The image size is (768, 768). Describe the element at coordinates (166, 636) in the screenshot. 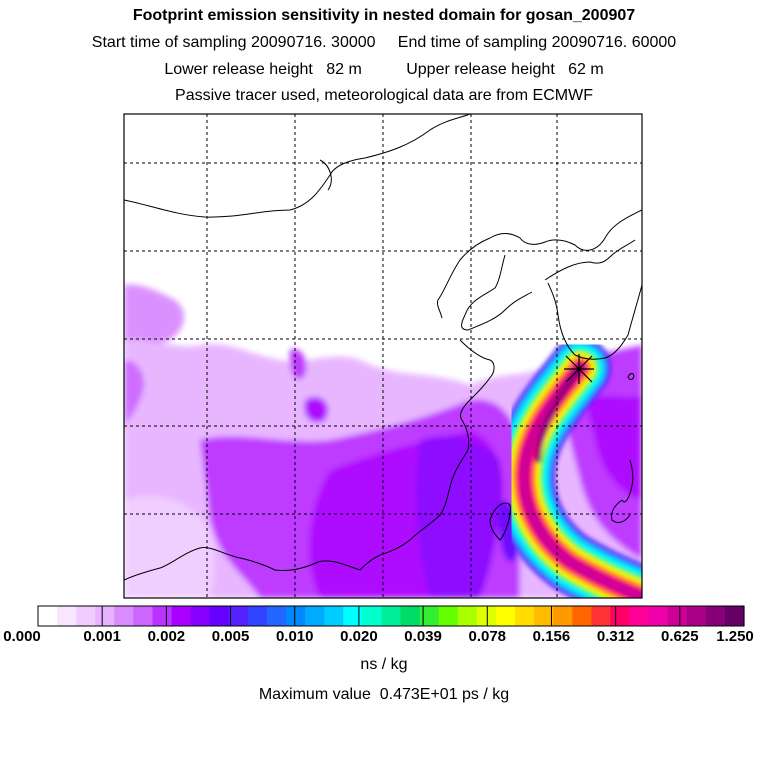

I see `colorbar-label: 0.002` at that location.